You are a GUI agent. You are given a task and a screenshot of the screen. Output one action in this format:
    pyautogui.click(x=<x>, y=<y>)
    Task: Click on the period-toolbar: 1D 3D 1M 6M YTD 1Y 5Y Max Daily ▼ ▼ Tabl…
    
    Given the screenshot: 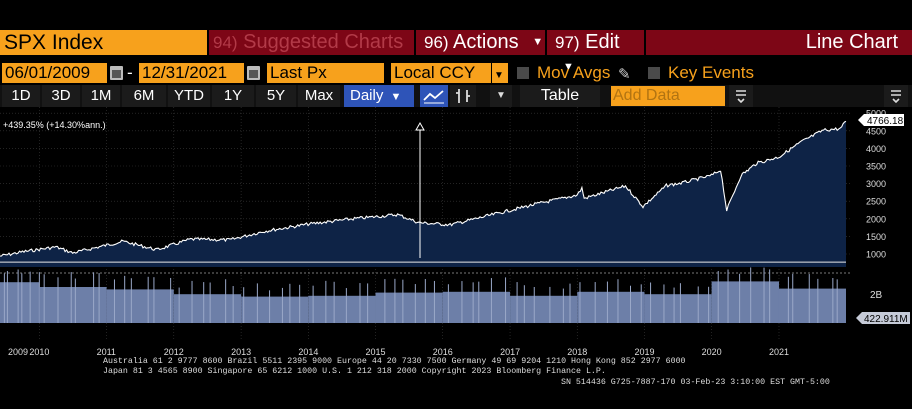 What is the action you would take?
    pyautogui.click(x=456, y=96)
    